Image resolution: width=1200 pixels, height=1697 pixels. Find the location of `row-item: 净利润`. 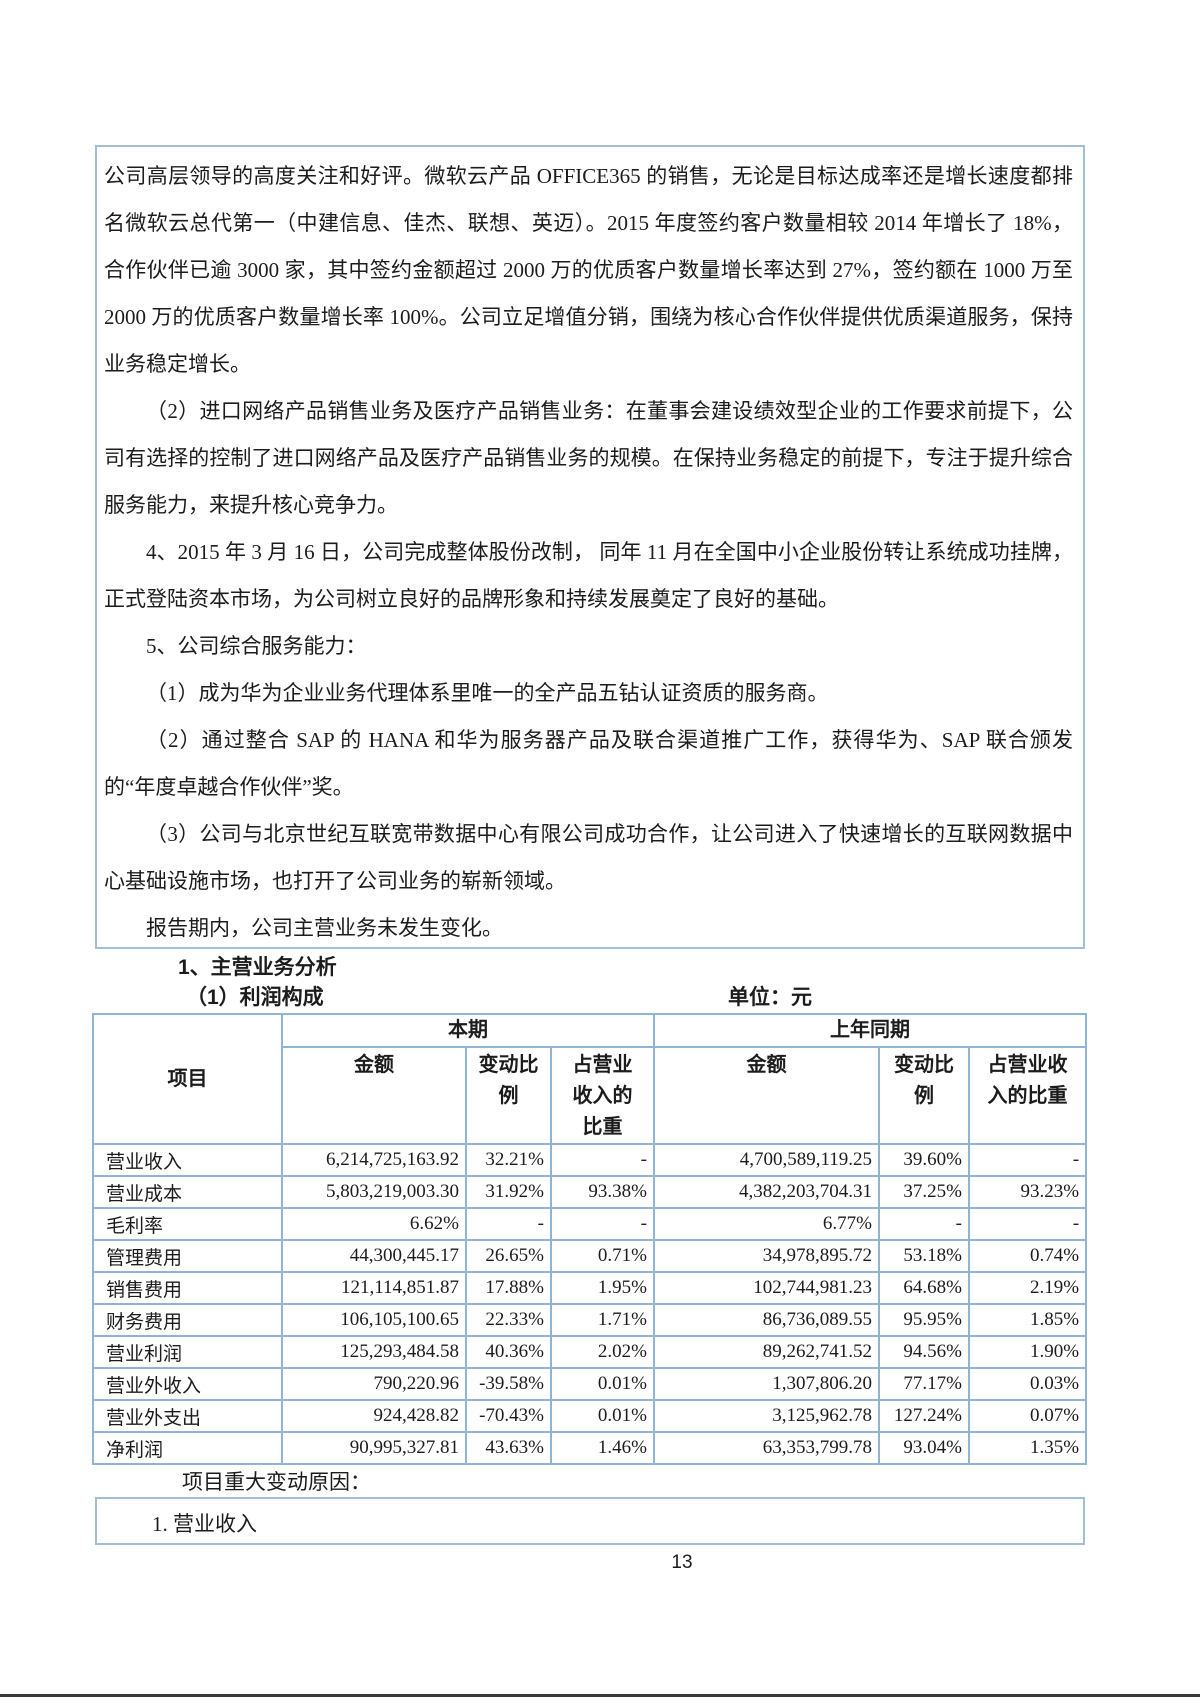

row-item: 净利润 is located at coordinates (187, 1448).